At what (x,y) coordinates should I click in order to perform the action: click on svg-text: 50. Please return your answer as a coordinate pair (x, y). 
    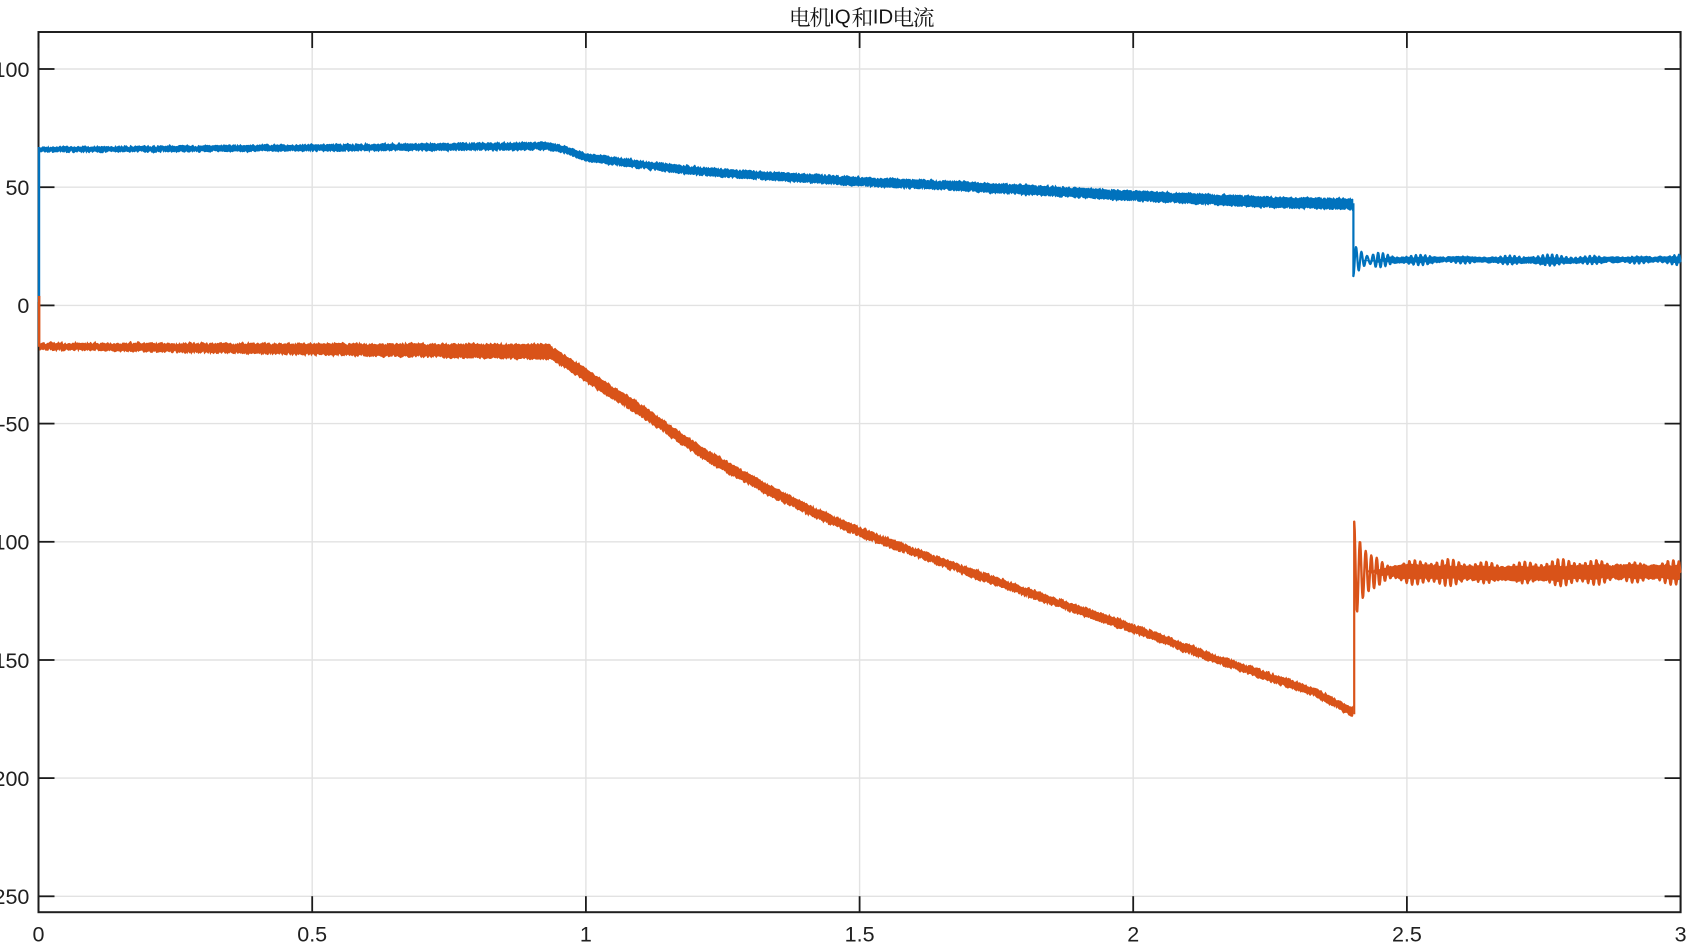
    Looking at the image, I should click on (17, 188).